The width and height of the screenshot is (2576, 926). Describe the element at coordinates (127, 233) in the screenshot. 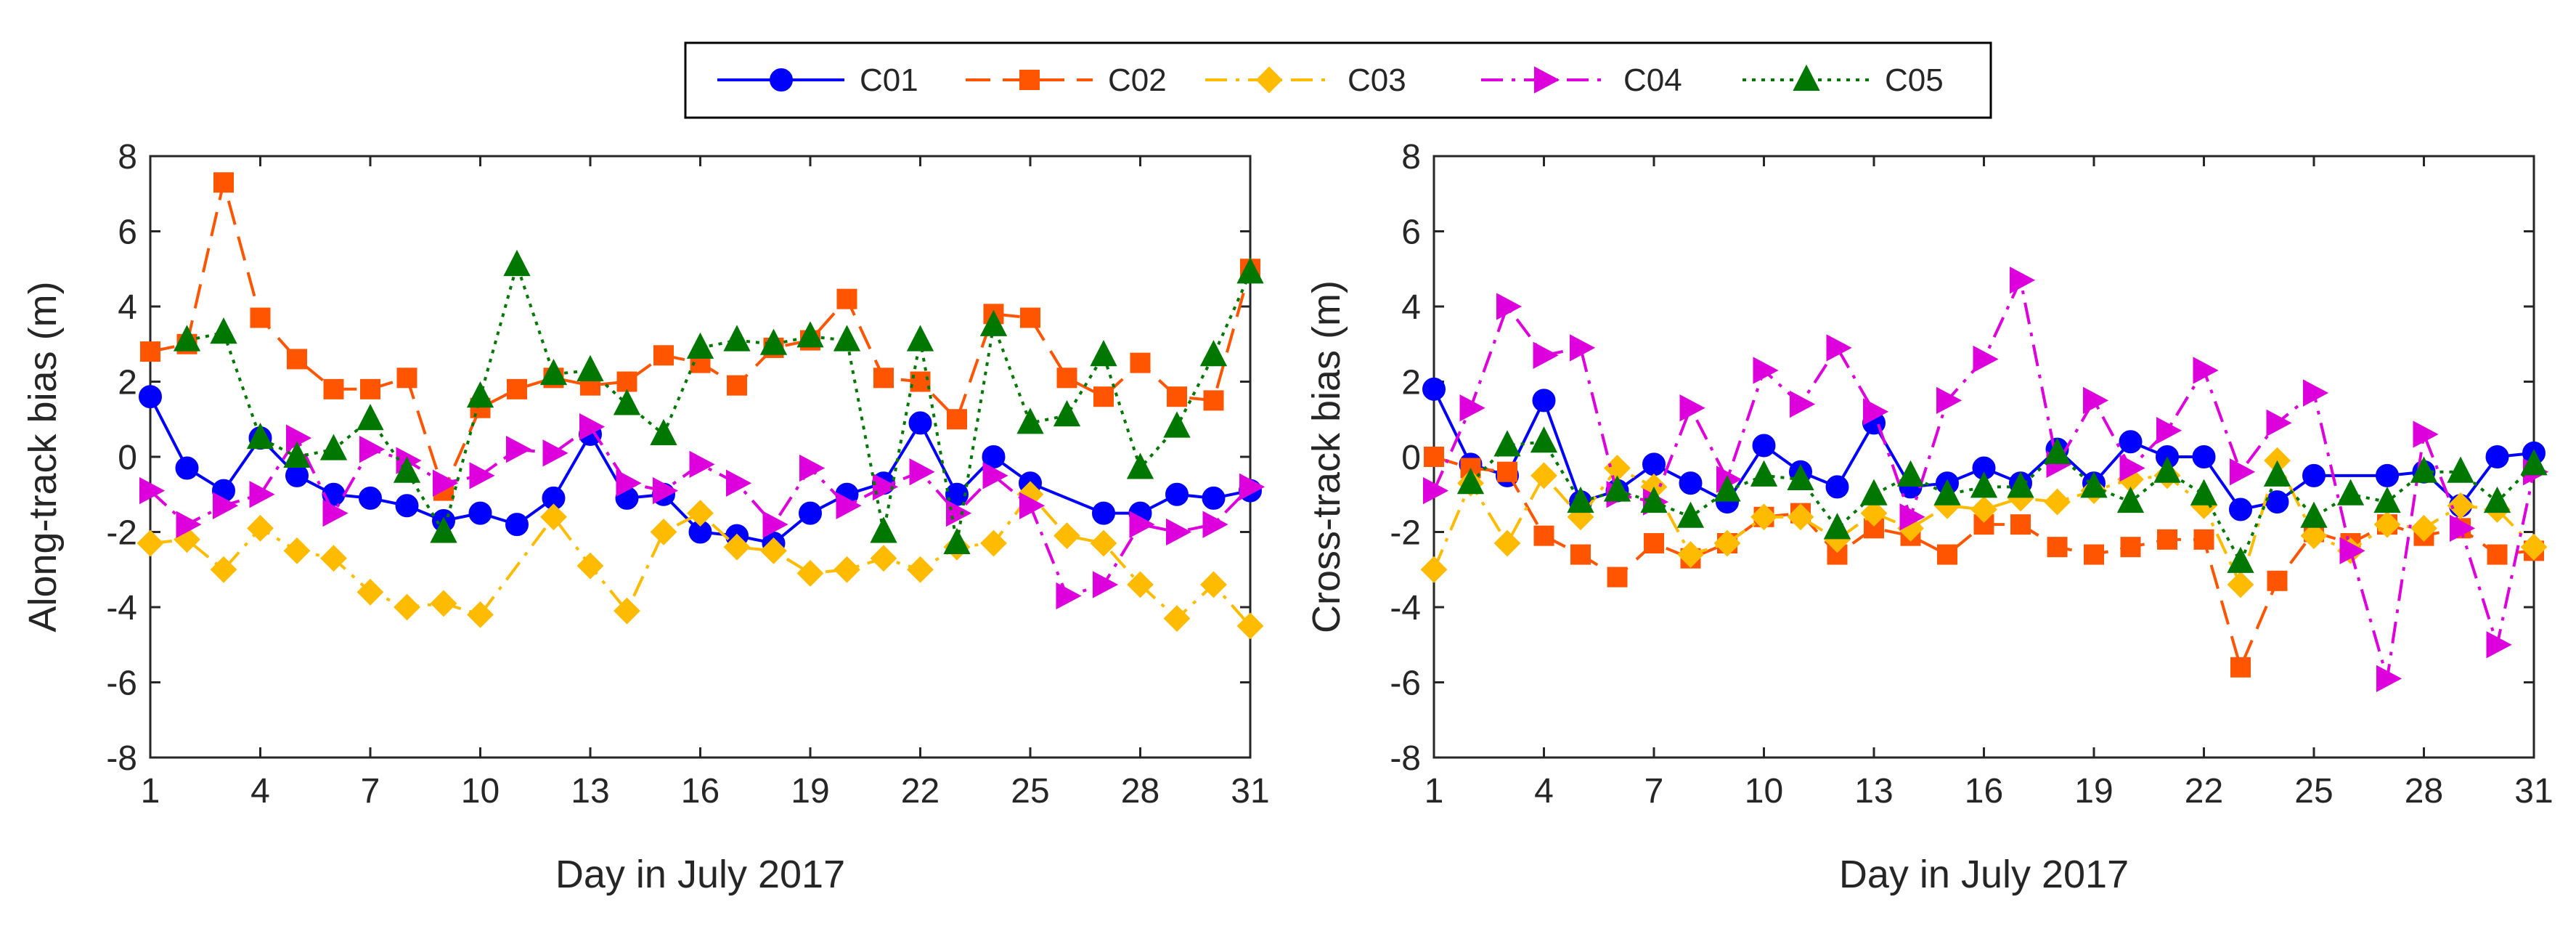

I see `y-tick-label: 6` at that location.